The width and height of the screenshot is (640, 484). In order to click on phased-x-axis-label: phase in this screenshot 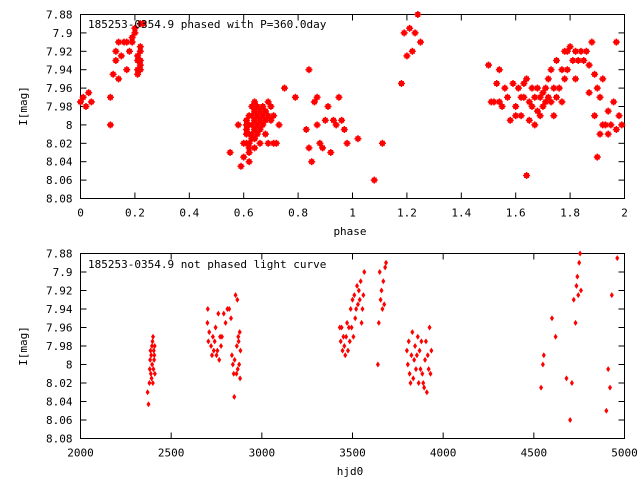, I will do `click(349, 231)`.